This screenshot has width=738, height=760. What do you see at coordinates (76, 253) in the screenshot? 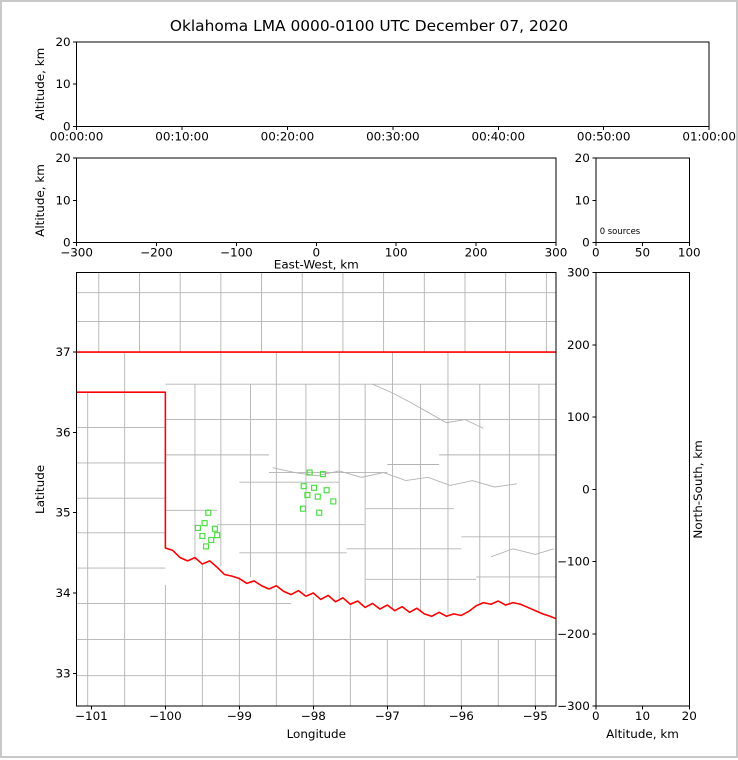
I see `x-tick-label: −300` at bounding box center [76, 253].